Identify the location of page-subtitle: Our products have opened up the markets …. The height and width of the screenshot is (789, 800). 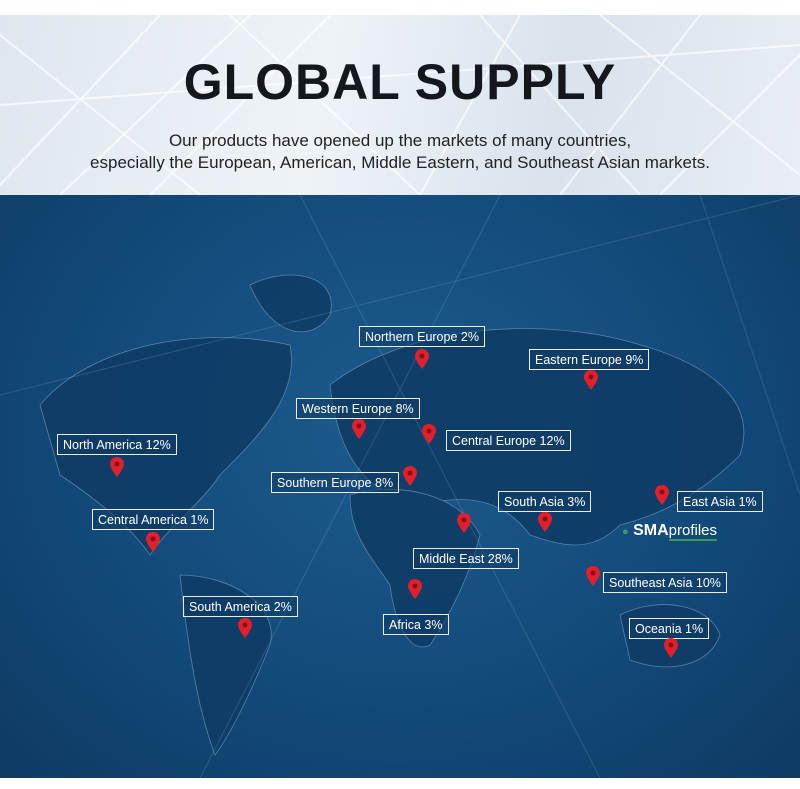
(400, 152).